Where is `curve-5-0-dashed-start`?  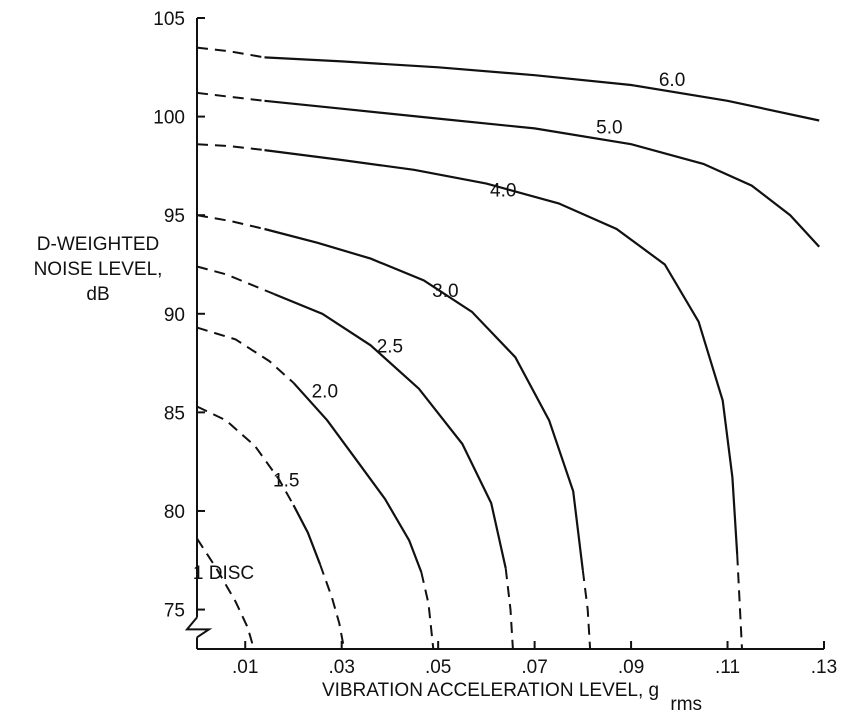 curve-5-0-dashed-start is located at coordinates (230, 96).